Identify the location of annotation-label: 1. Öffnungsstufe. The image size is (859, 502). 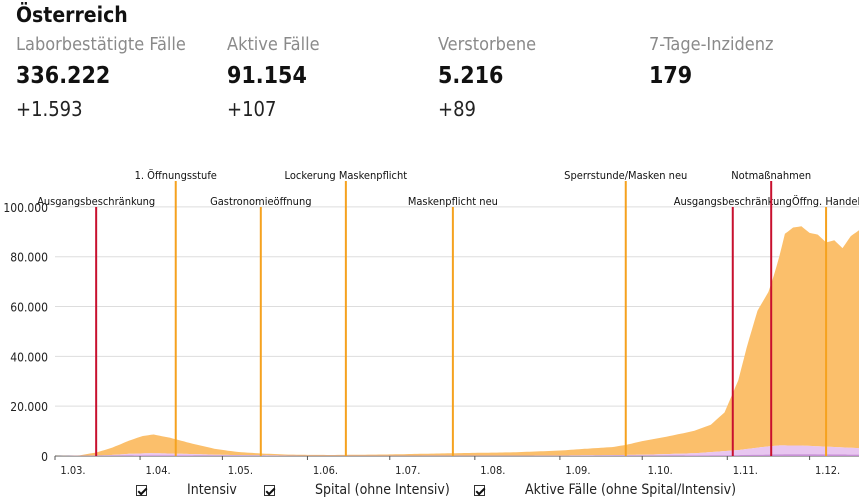
(176, 175).